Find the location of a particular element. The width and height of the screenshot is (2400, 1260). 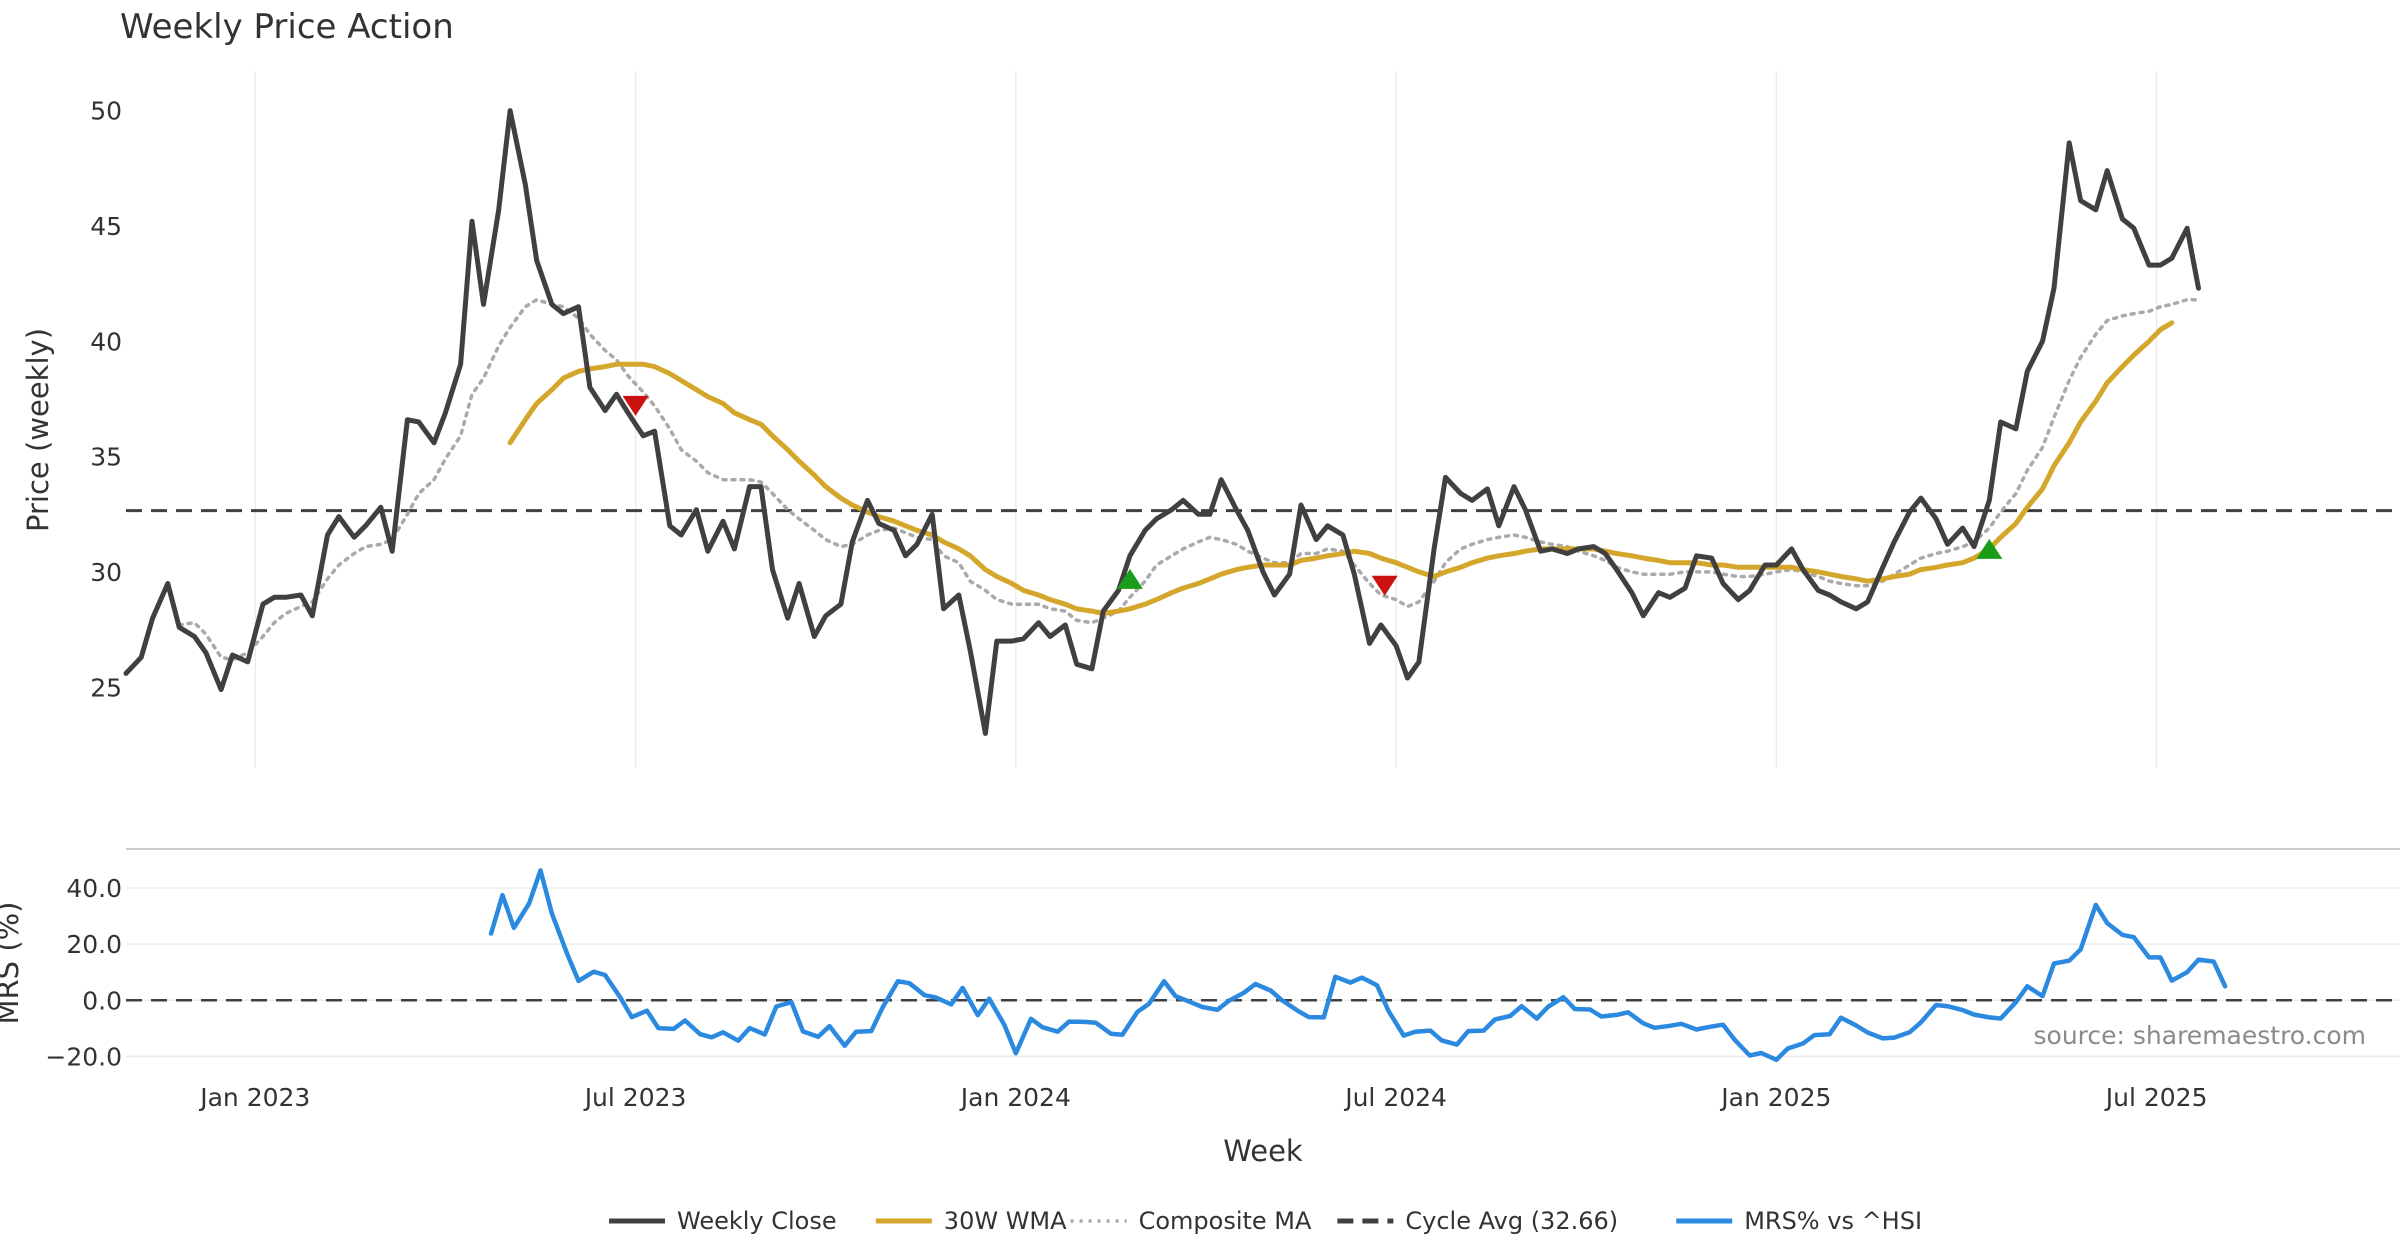

legend-label: Cycle Avg (32.66) is located at coordinates (1511, 1221).